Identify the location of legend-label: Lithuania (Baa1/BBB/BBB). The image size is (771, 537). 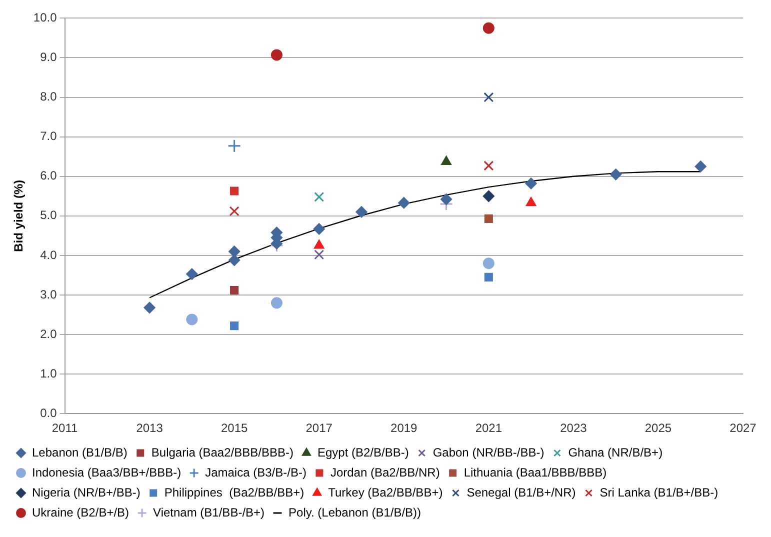
(535, 472).